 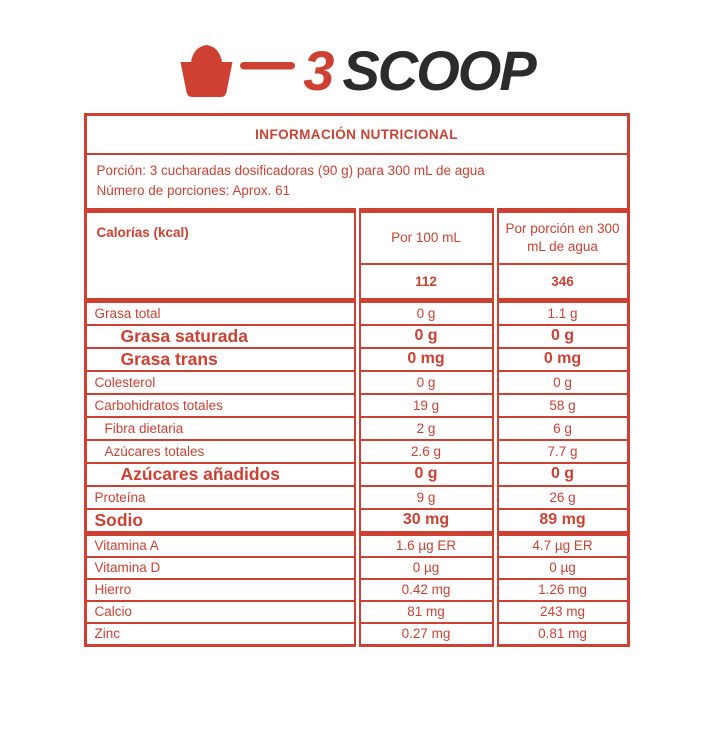 I want to click on nutrient-name: Azúcares añadidos, so click(x=221, y=474).